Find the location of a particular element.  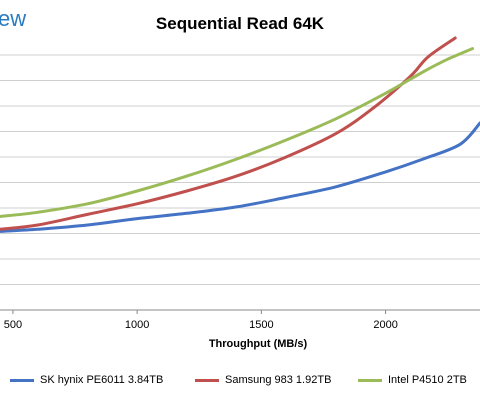

legend-label: Samsung 983 1.92TB is located at coordinates (278, 380).